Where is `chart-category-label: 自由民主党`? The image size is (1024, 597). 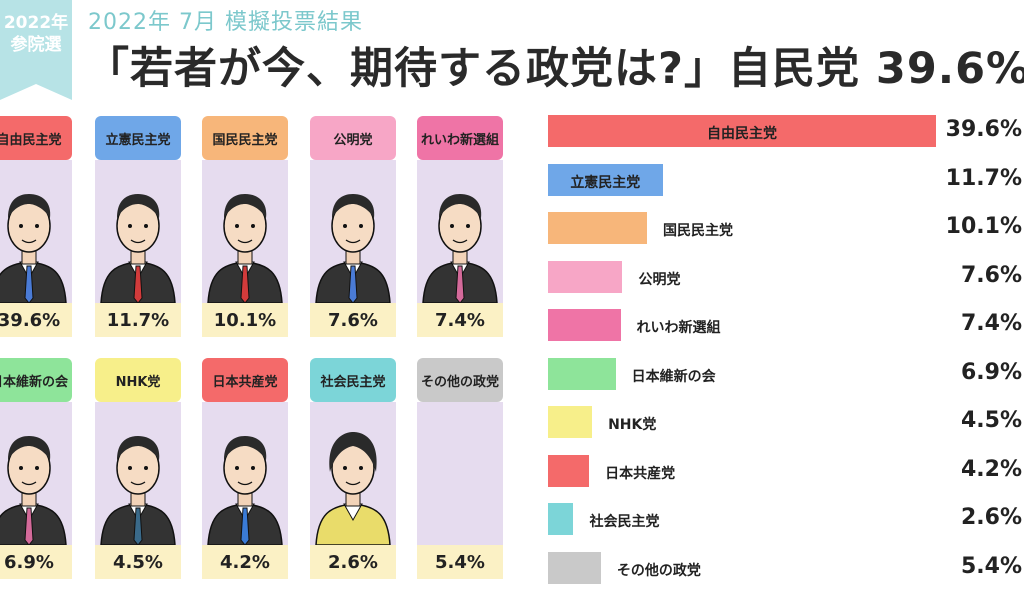 chart-category-label: 自由民主党 is located at coordinates (742, 134).